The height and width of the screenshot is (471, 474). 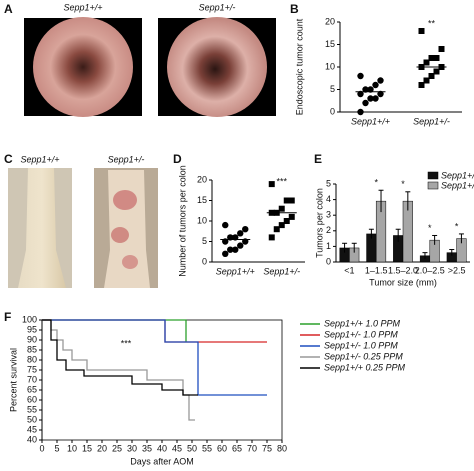 I want to click on y-tick-label: 3, so click(x=328, y=215).